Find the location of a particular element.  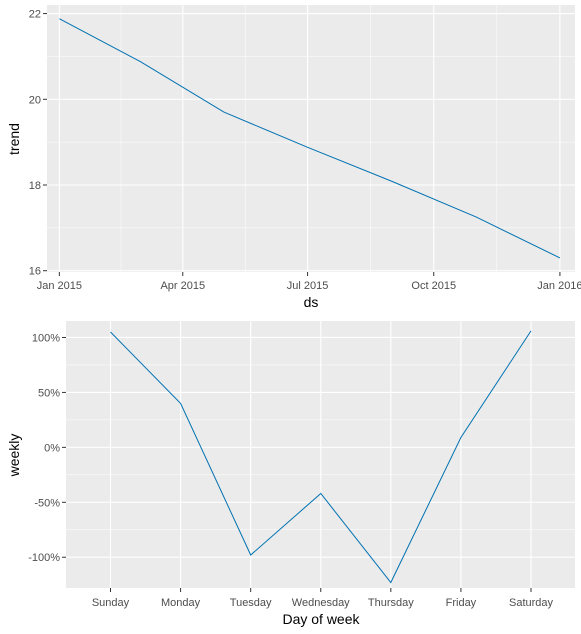

weekly-x-axis-title: Day of week is located at coordinates (321, 619).